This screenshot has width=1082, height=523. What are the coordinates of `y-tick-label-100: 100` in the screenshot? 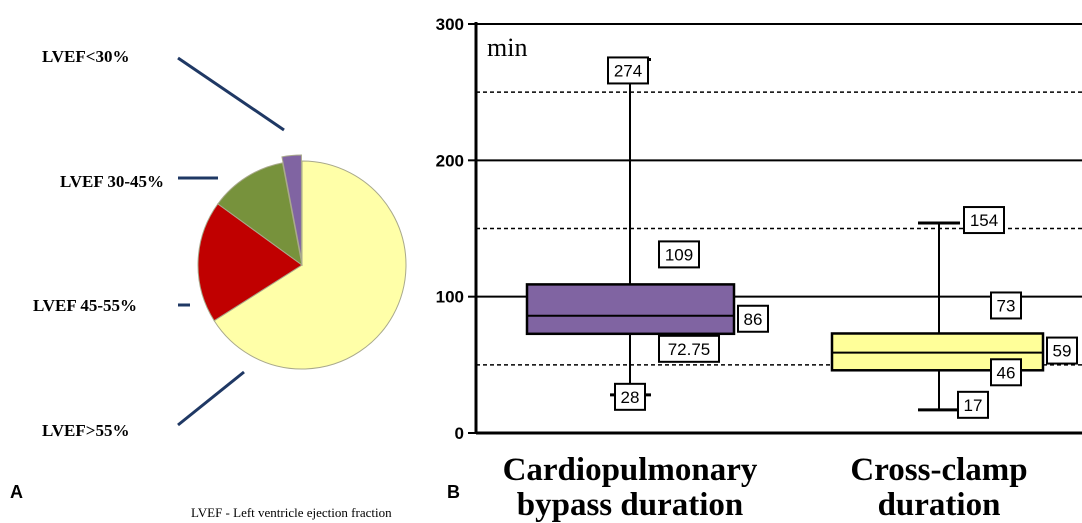 It's located at (450, 297).